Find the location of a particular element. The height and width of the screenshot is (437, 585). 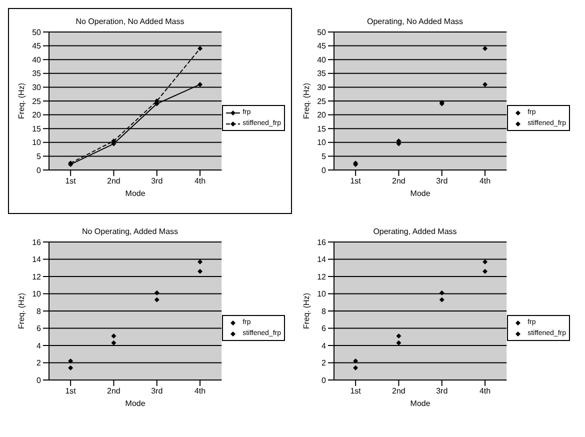

chart-title: Operating, No Added Mass is located at coordinates (415, 21).